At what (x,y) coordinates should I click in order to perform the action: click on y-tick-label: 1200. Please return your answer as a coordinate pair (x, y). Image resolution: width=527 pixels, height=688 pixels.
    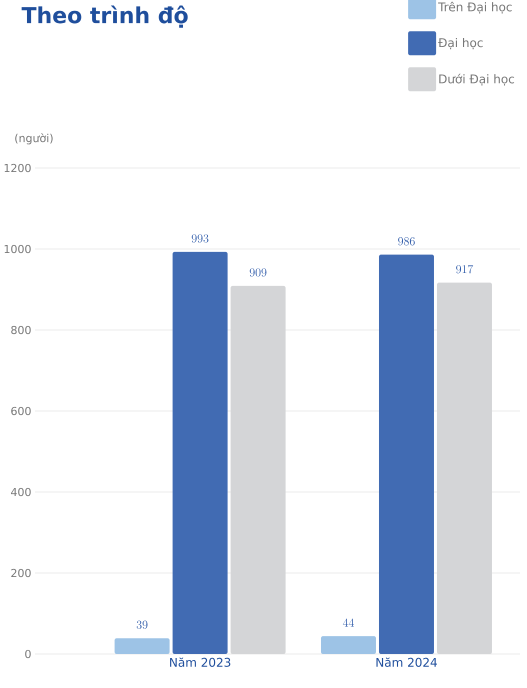
    Looking at the image, I should click on (17, 168).